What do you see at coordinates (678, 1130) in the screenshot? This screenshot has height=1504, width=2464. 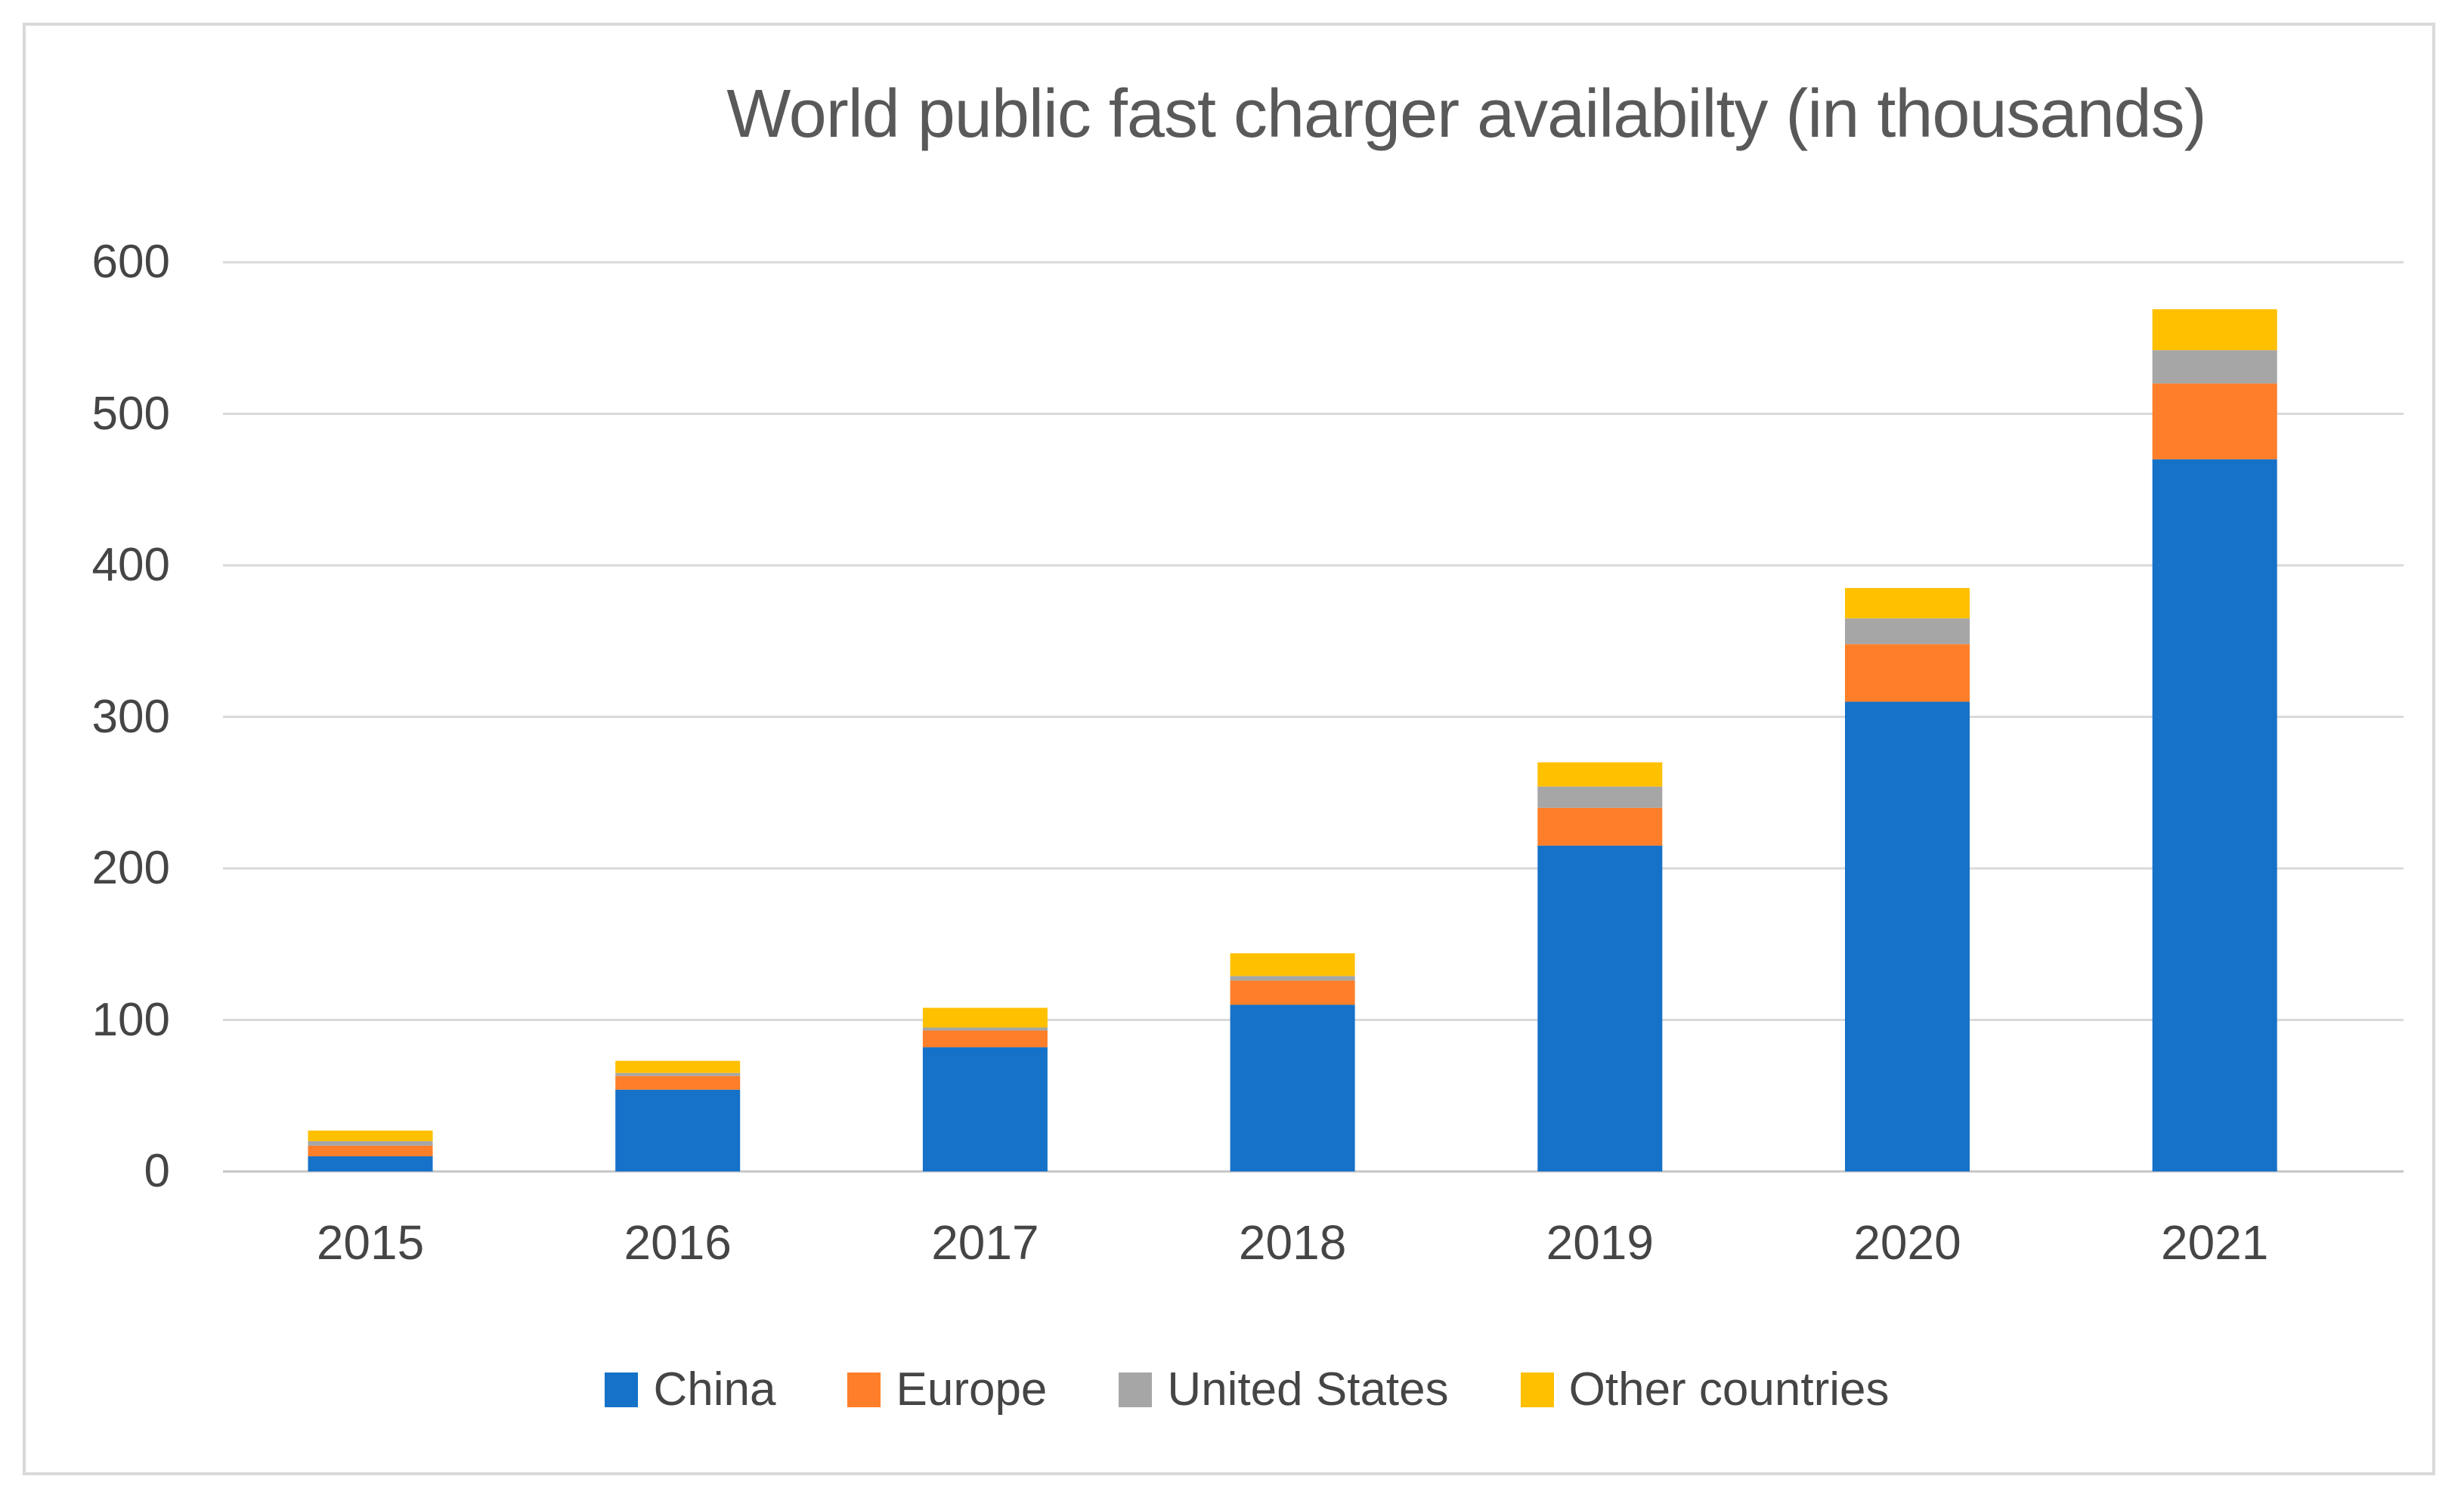 I see `bar-segment-china-2016` at bounding box center [678, 1130].